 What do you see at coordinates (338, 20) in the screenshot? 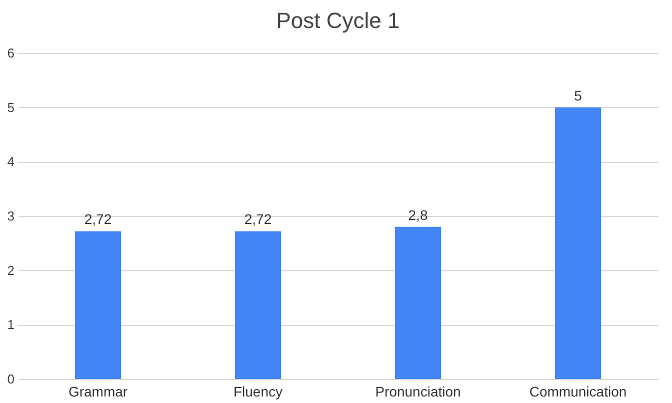
I see `chart-title: Post Cycle 1` at bounding box center [338, 20].